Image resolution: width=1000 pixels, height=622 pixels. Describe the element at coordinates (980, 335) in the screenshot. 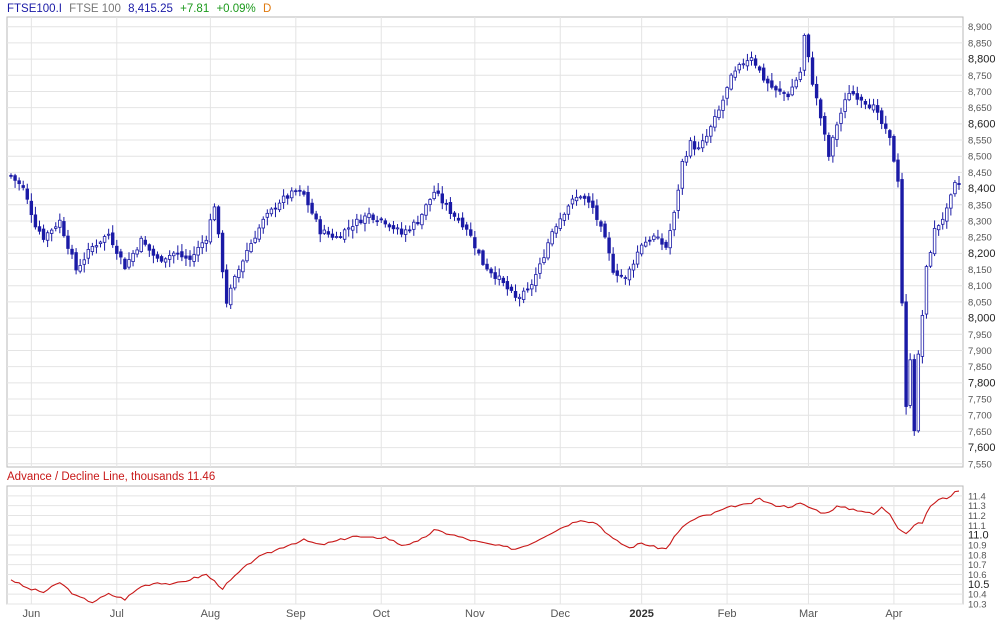

I see `price-y-tick-label: 7,950` at that location.